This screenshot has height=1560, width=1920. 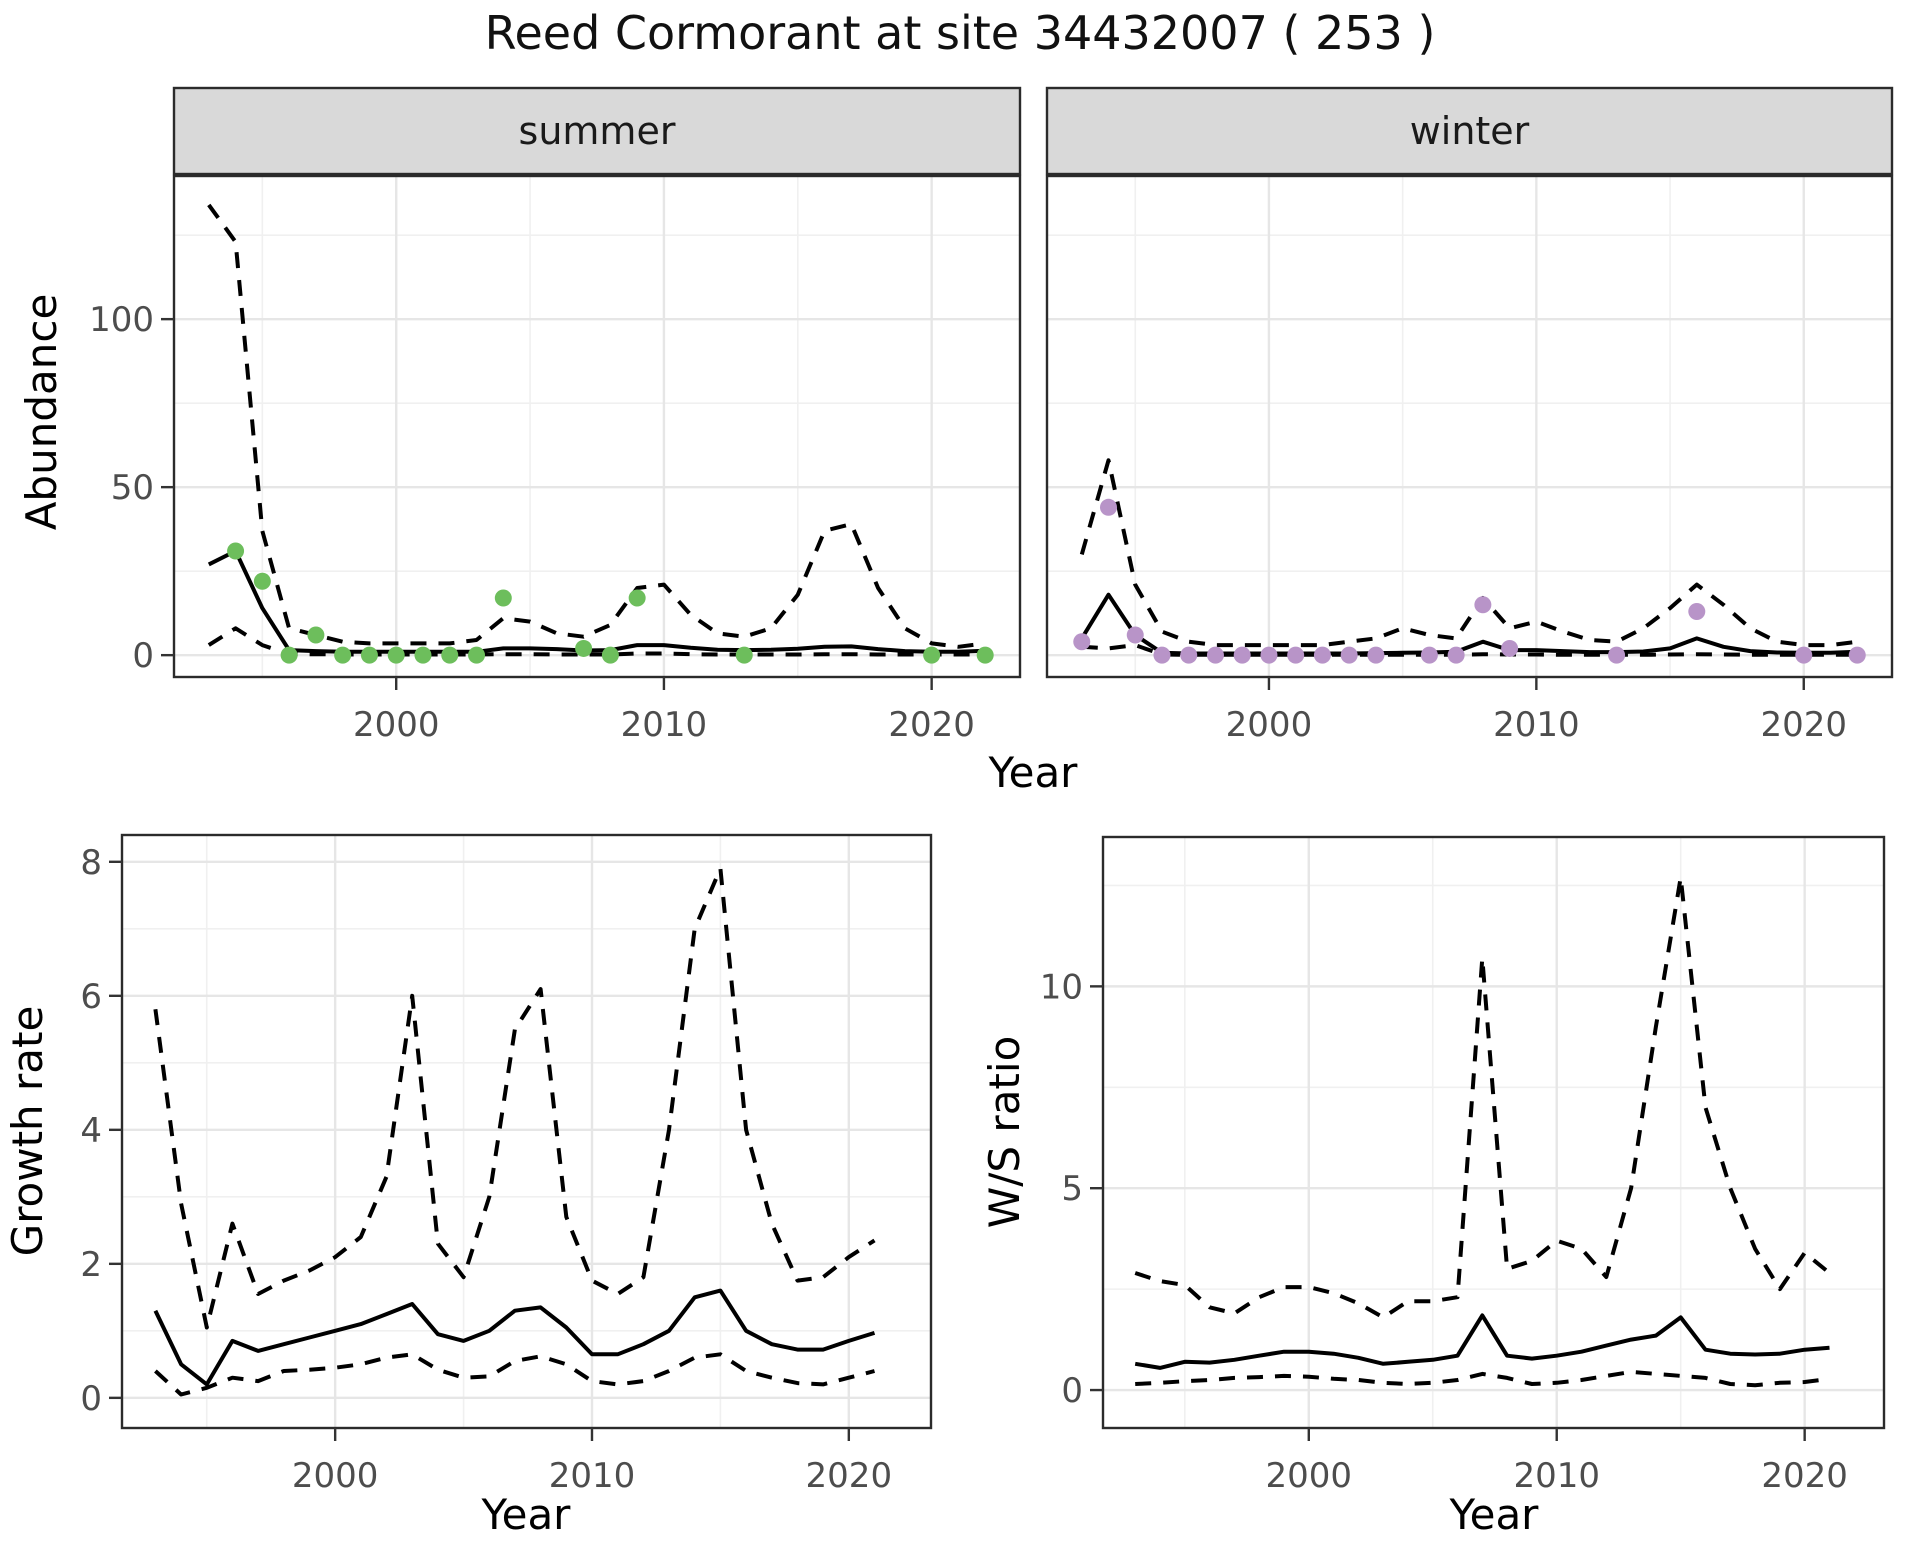 I want to click on data-layer-growth-rate, so click(x=514, y=1131).